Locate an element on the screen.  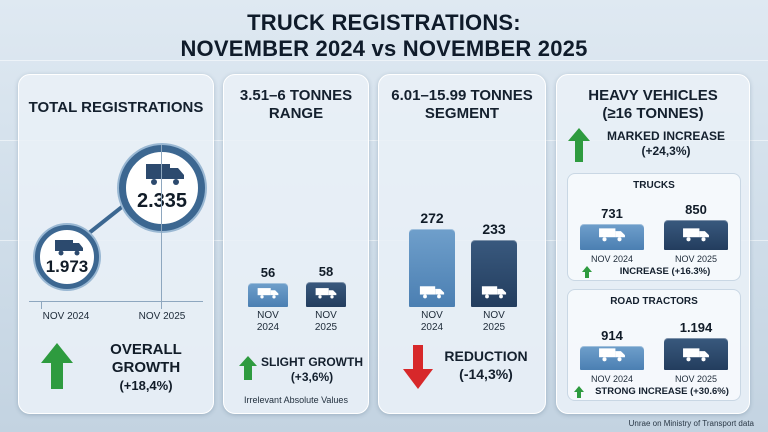
circle-nov-2024: 1.973 is located at coordinates (67, 257).